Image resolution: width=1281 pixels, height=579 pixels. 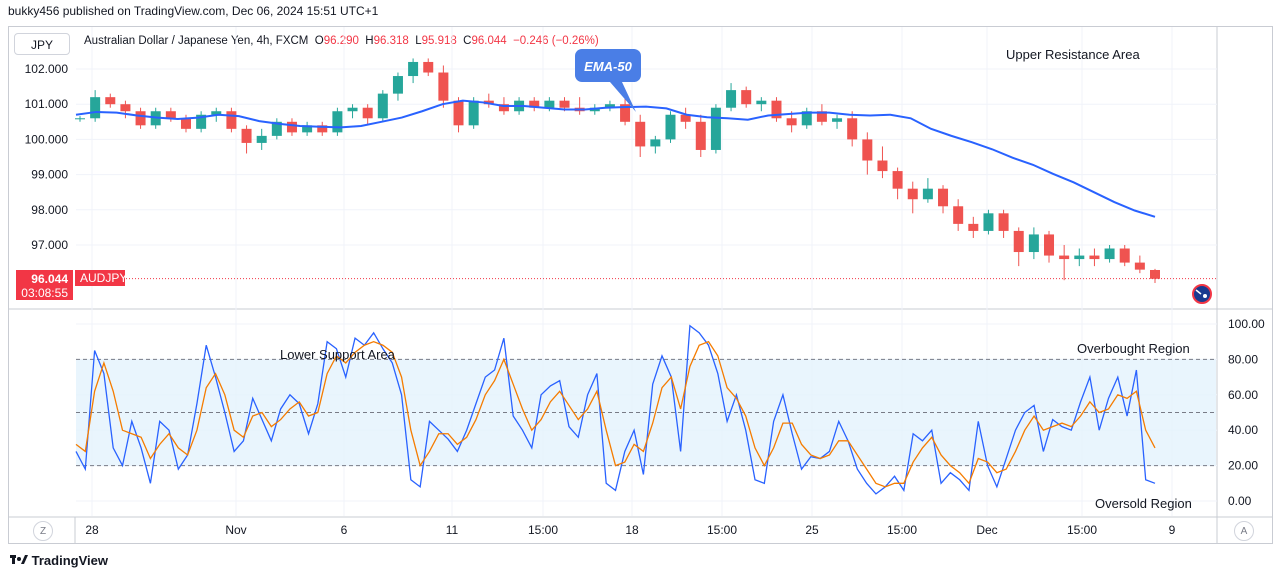 What do you see at coordinates (47, 139) in the screenshot?
I see `price-tick-label: 100.000` at bounding box center [47, 139].